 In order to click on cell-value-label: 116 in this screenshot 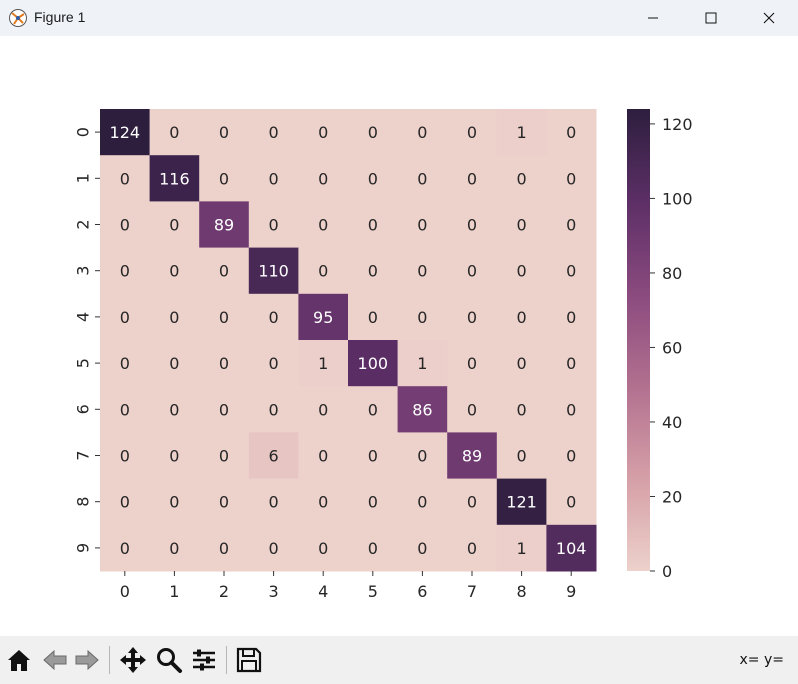, I will do `click(174, 178)`.